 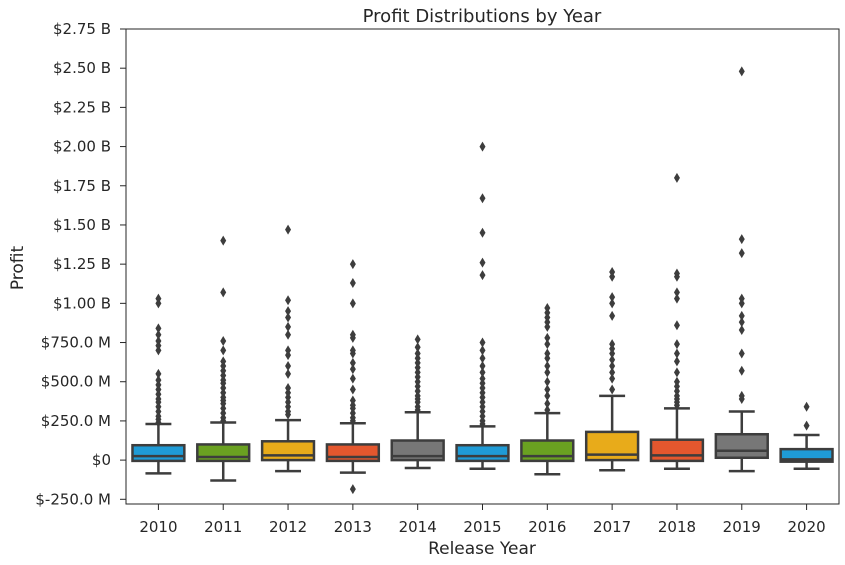 I want to click on y-tick-label: $-250.0 M, so click(x=73, y=499).